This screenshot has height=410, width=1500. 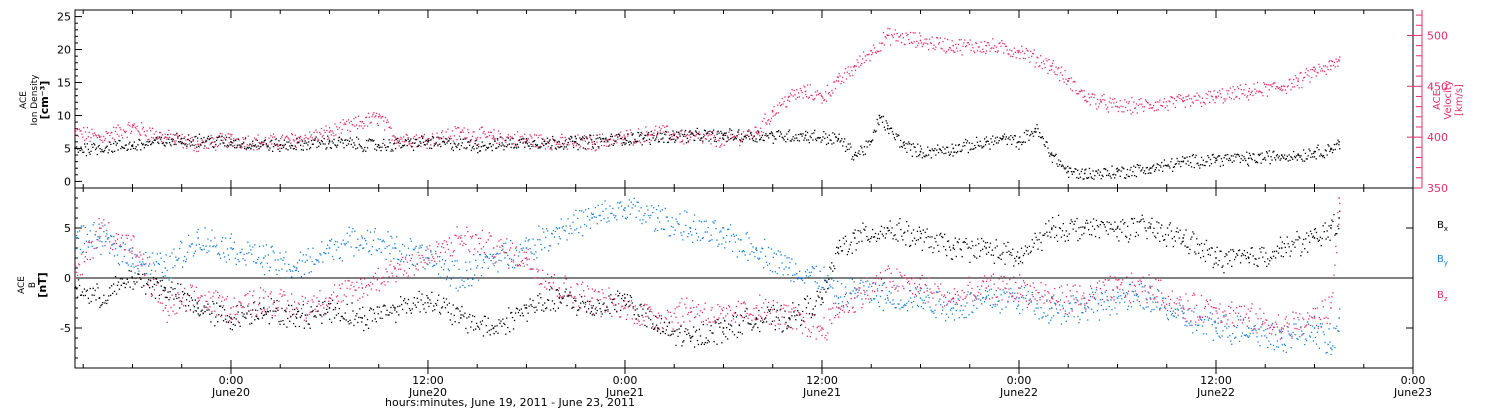 I want to click on velocity-tick-label: 350, so click(x=1437, y=188).